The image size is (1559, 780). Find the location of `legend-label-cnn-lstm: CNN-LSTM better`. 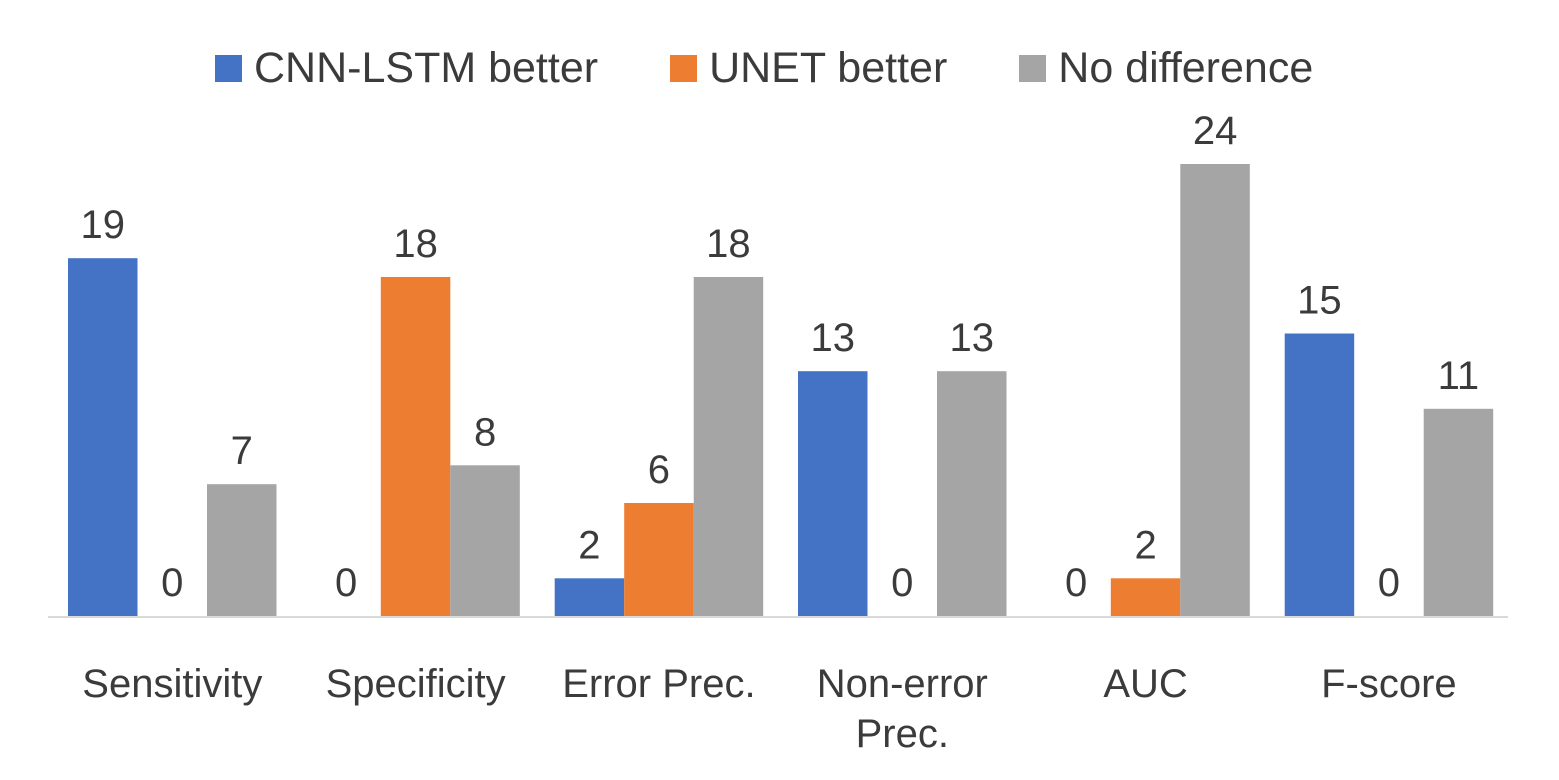

legend-label-cnn-lstm: CNN-LSTM better is located at coordinates (426, 68).